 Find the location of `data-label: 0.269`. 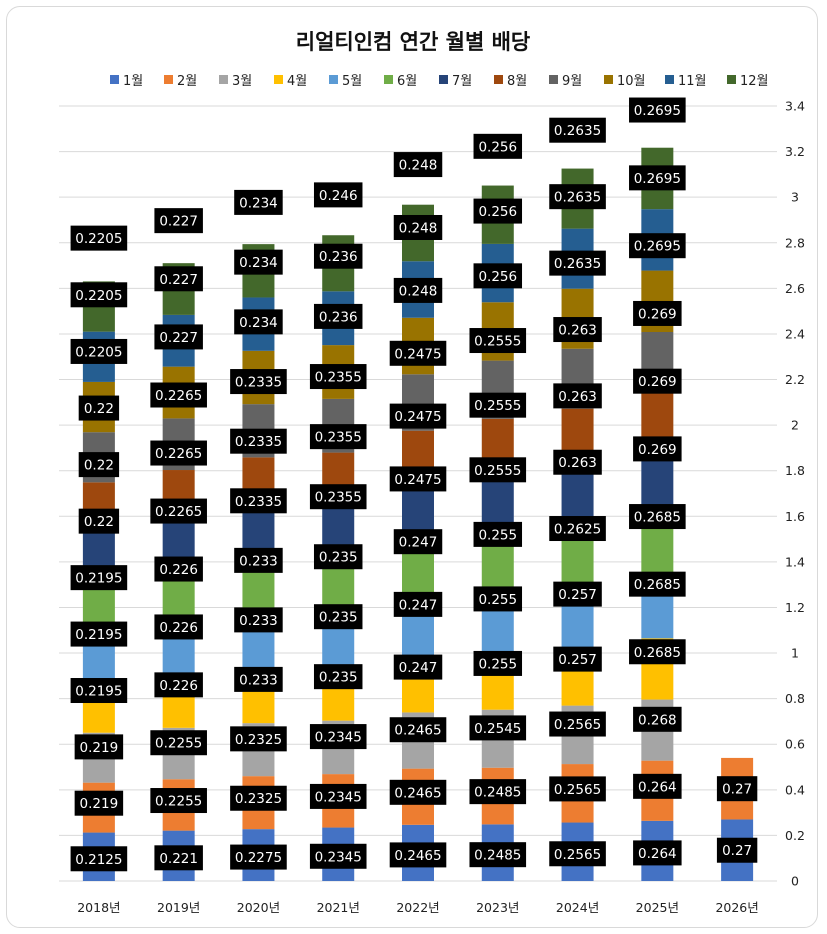

data-label: 0.269 is located at coordinates (657, 450).